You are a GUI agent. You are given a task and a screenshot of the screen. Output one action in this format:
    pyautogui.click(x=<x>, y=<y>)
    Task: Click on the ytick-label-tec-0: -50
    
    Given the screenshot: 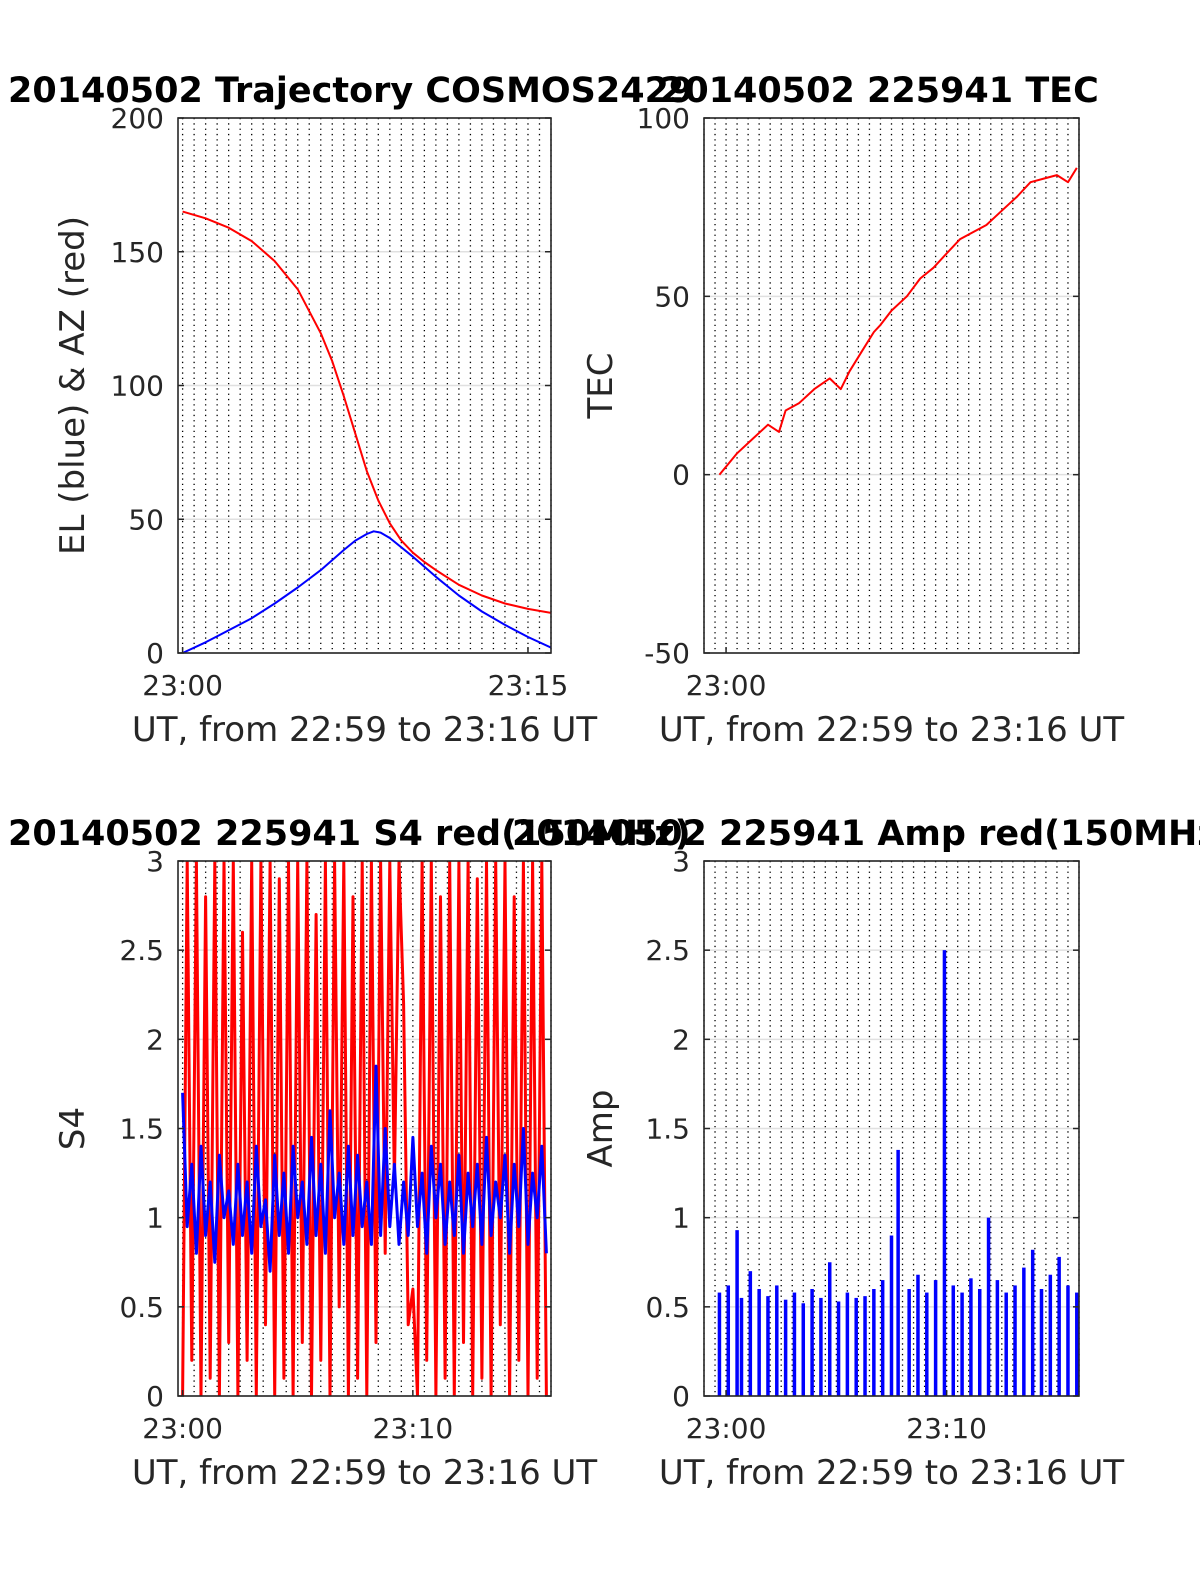 What is the action you would take?
    pyautogui.click(x=667, y=653)
    